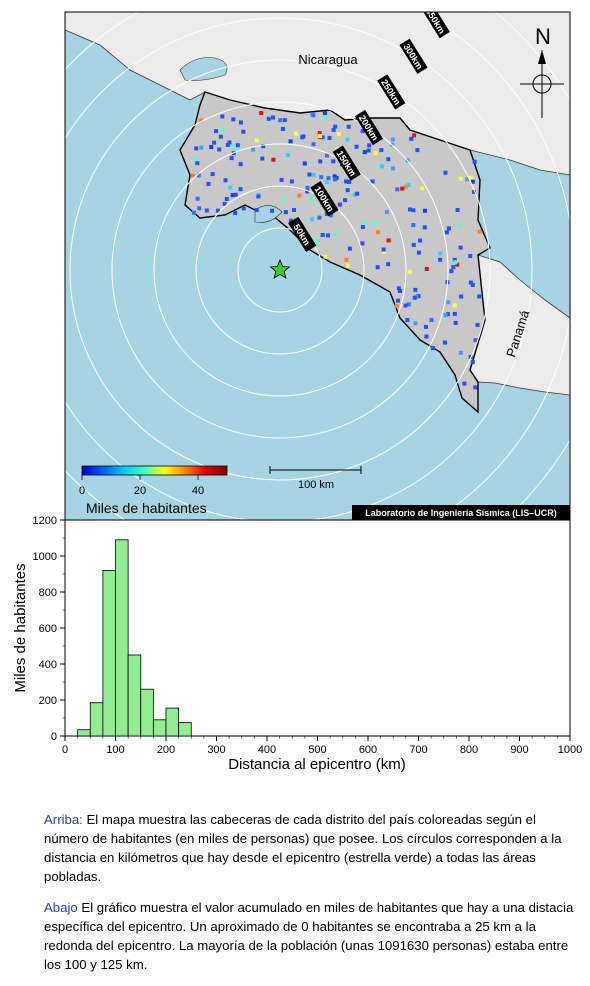  I want to click on colorbar-tick: 0, so click(82, 491).